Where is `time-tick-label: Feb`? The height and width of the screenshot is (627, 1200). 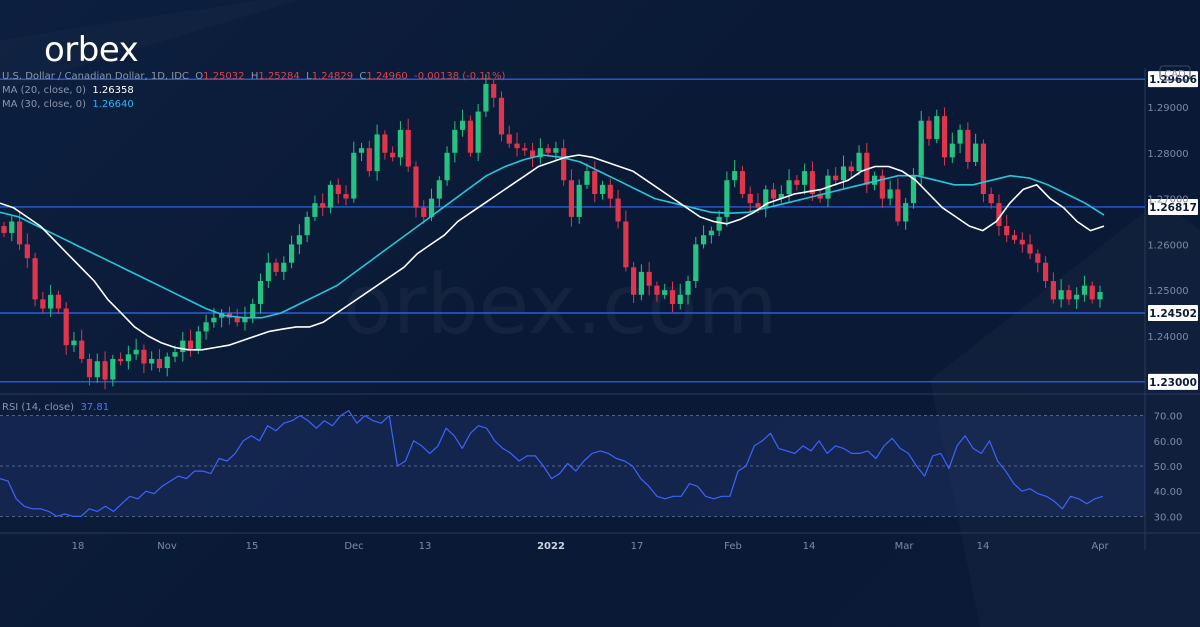
time-tick-label: Feb is located at coordinates (733, 546).